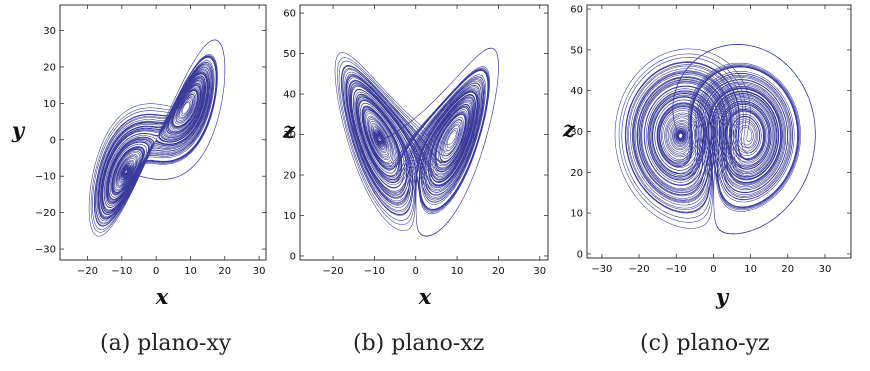 The image size is (870, 371). Describe the element at coordinates (705, 343) in the screenshot. I see `panel-caption: (c) plano-yz` at that location.